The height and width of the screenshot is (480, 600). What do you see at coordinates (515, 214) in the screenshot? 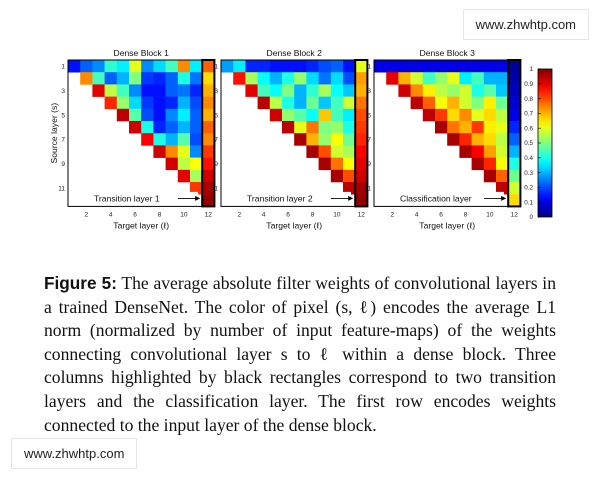
I see `x-tick-label: 12` at bounding box center [515, 214].